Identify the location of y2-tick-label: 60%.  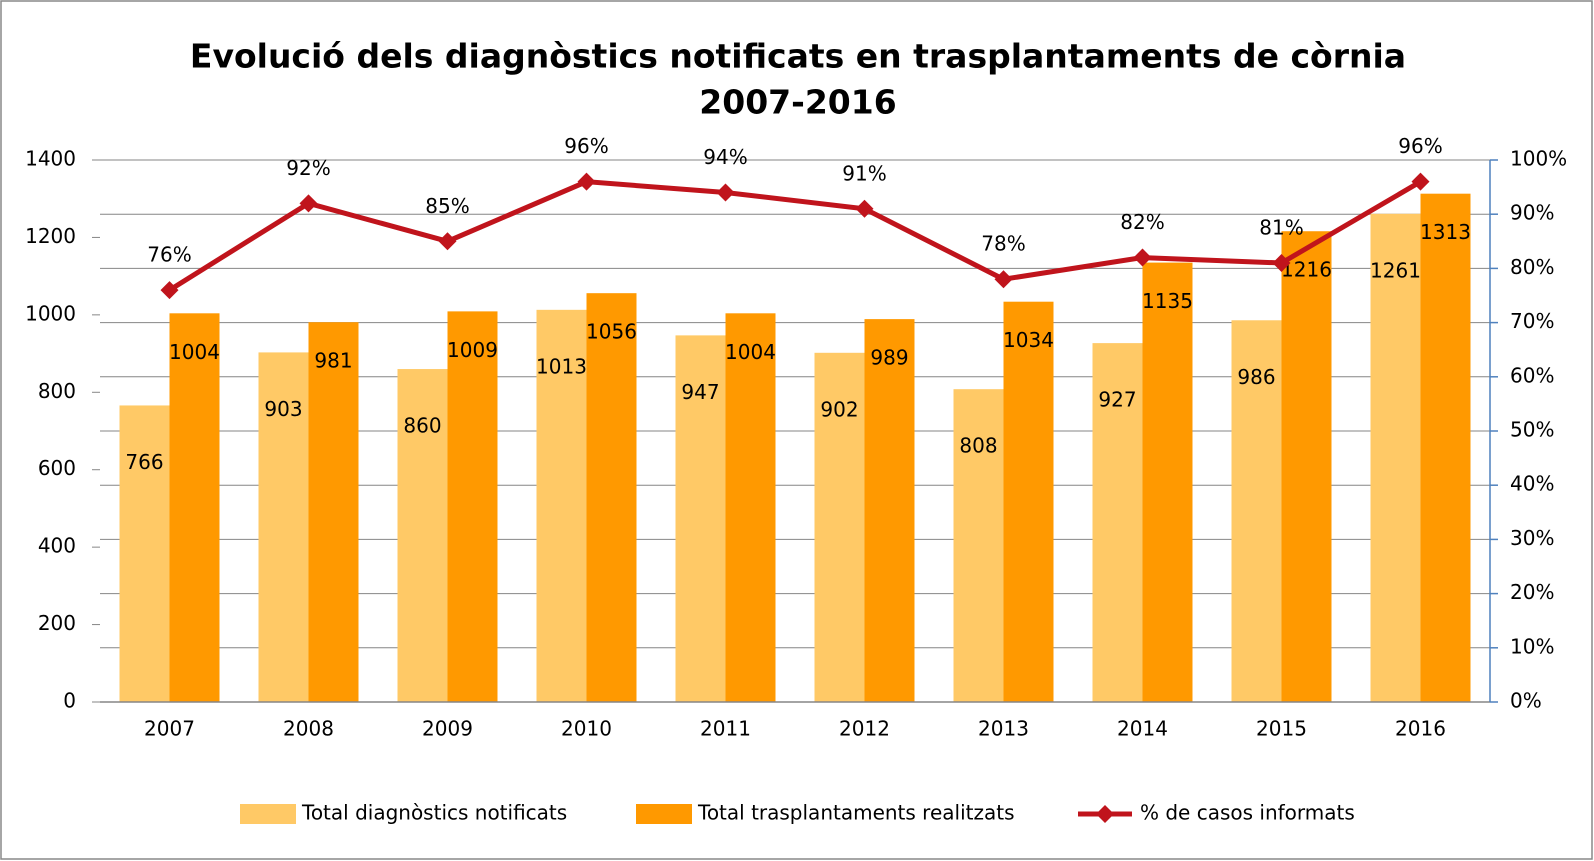
(1532, 375).